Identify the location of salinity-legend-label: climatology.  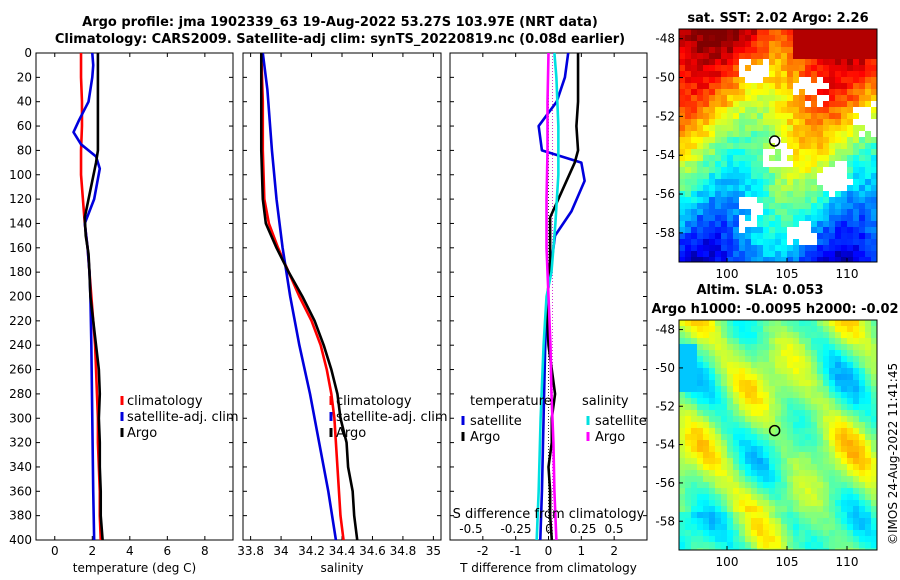
(374, 401).